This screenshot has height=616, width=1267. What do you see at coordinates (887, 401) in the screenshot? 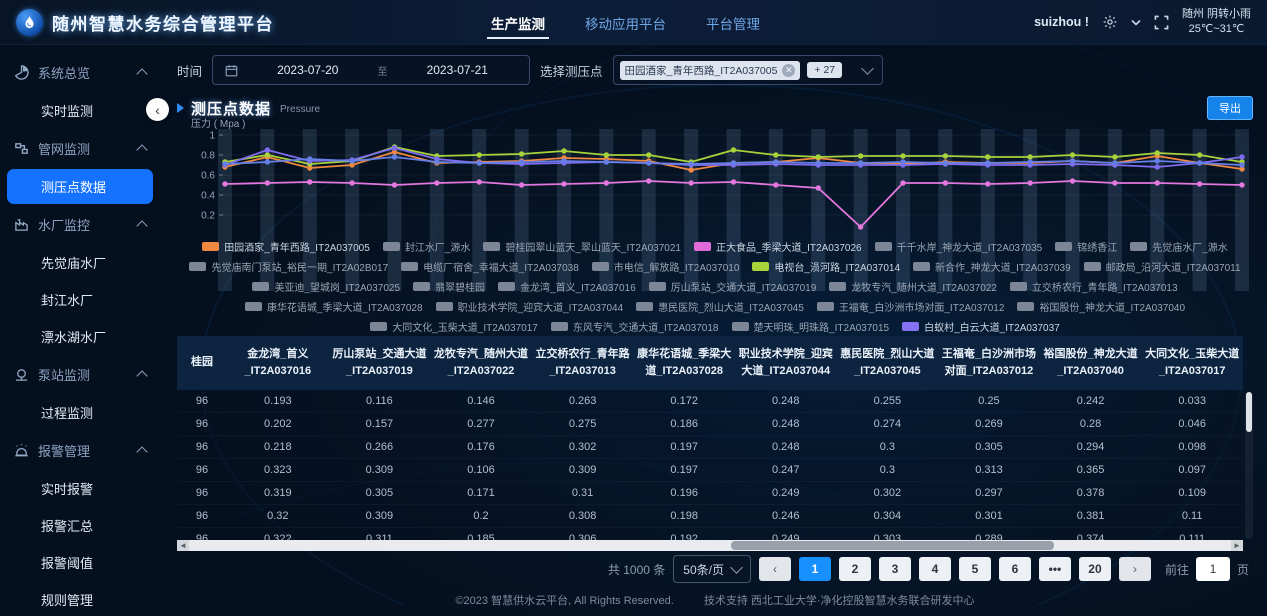
I see `table-cell: 0.255` at bounding box center [887, 401].